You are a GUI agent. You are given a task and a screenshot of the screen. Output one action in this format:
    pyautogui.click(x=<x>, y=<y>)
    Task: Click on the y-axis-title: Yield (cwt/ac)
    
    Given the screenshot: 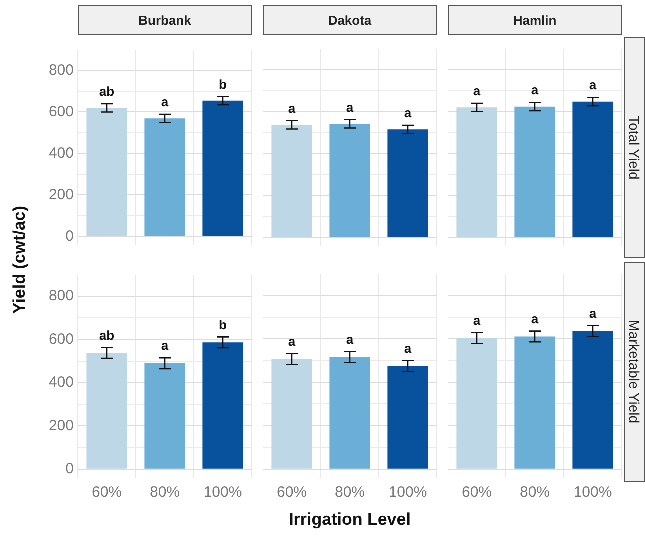 What is the action you would take?
    pyautogui.click(x=20, y=260)
    